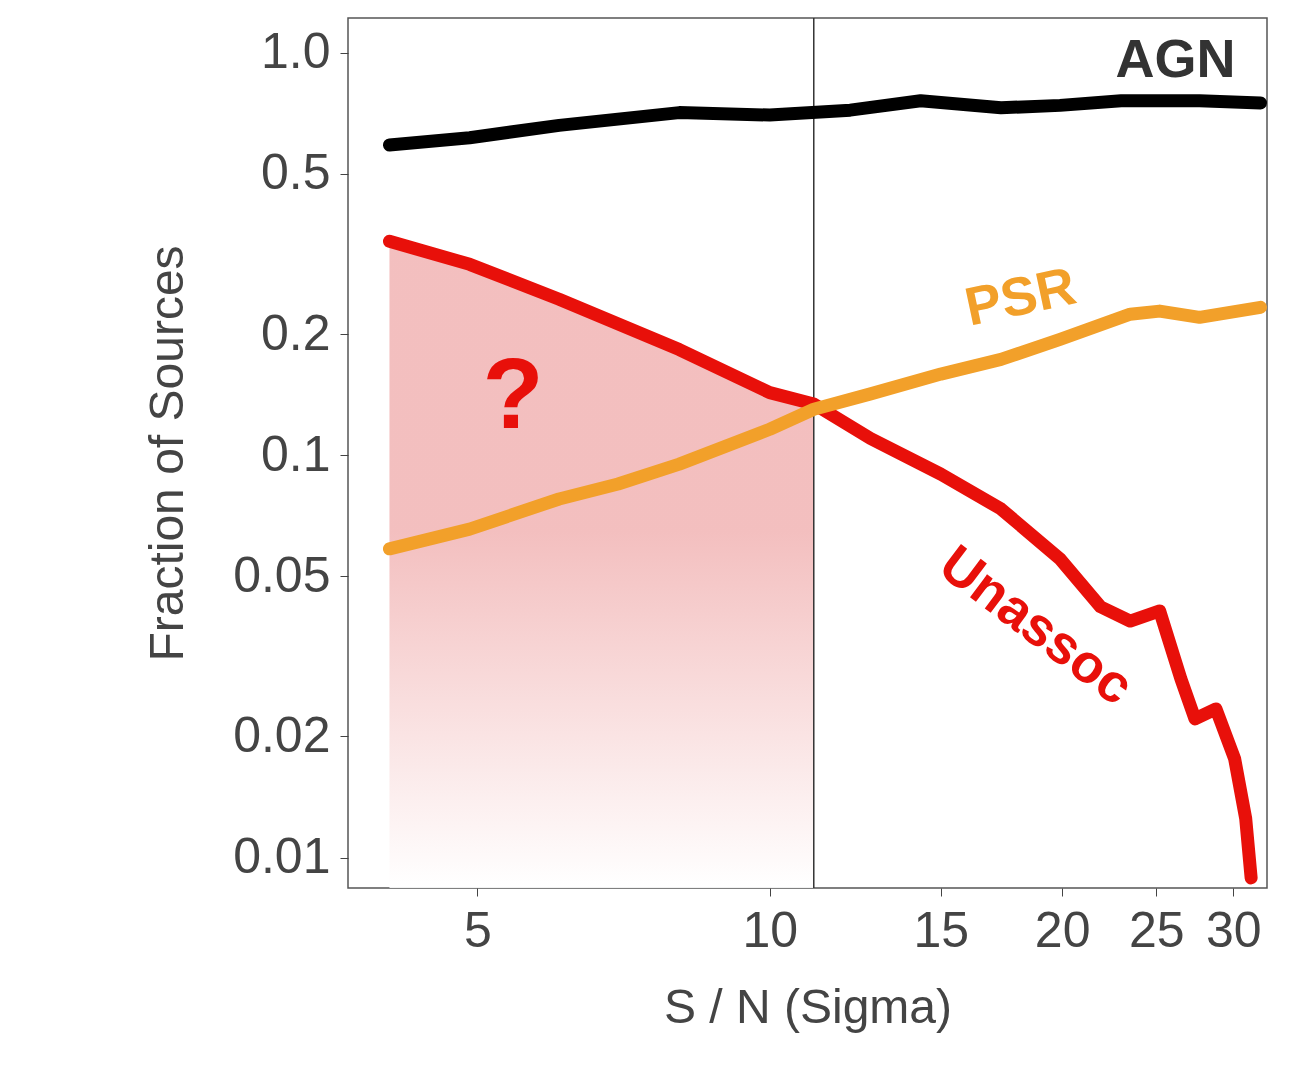 This screenshot has height=1076, width=1301. What do you see at coordinates (282, 574) in the screenshot?
I see `y-tick-label: 0.05` at bounding box center [282, 574].